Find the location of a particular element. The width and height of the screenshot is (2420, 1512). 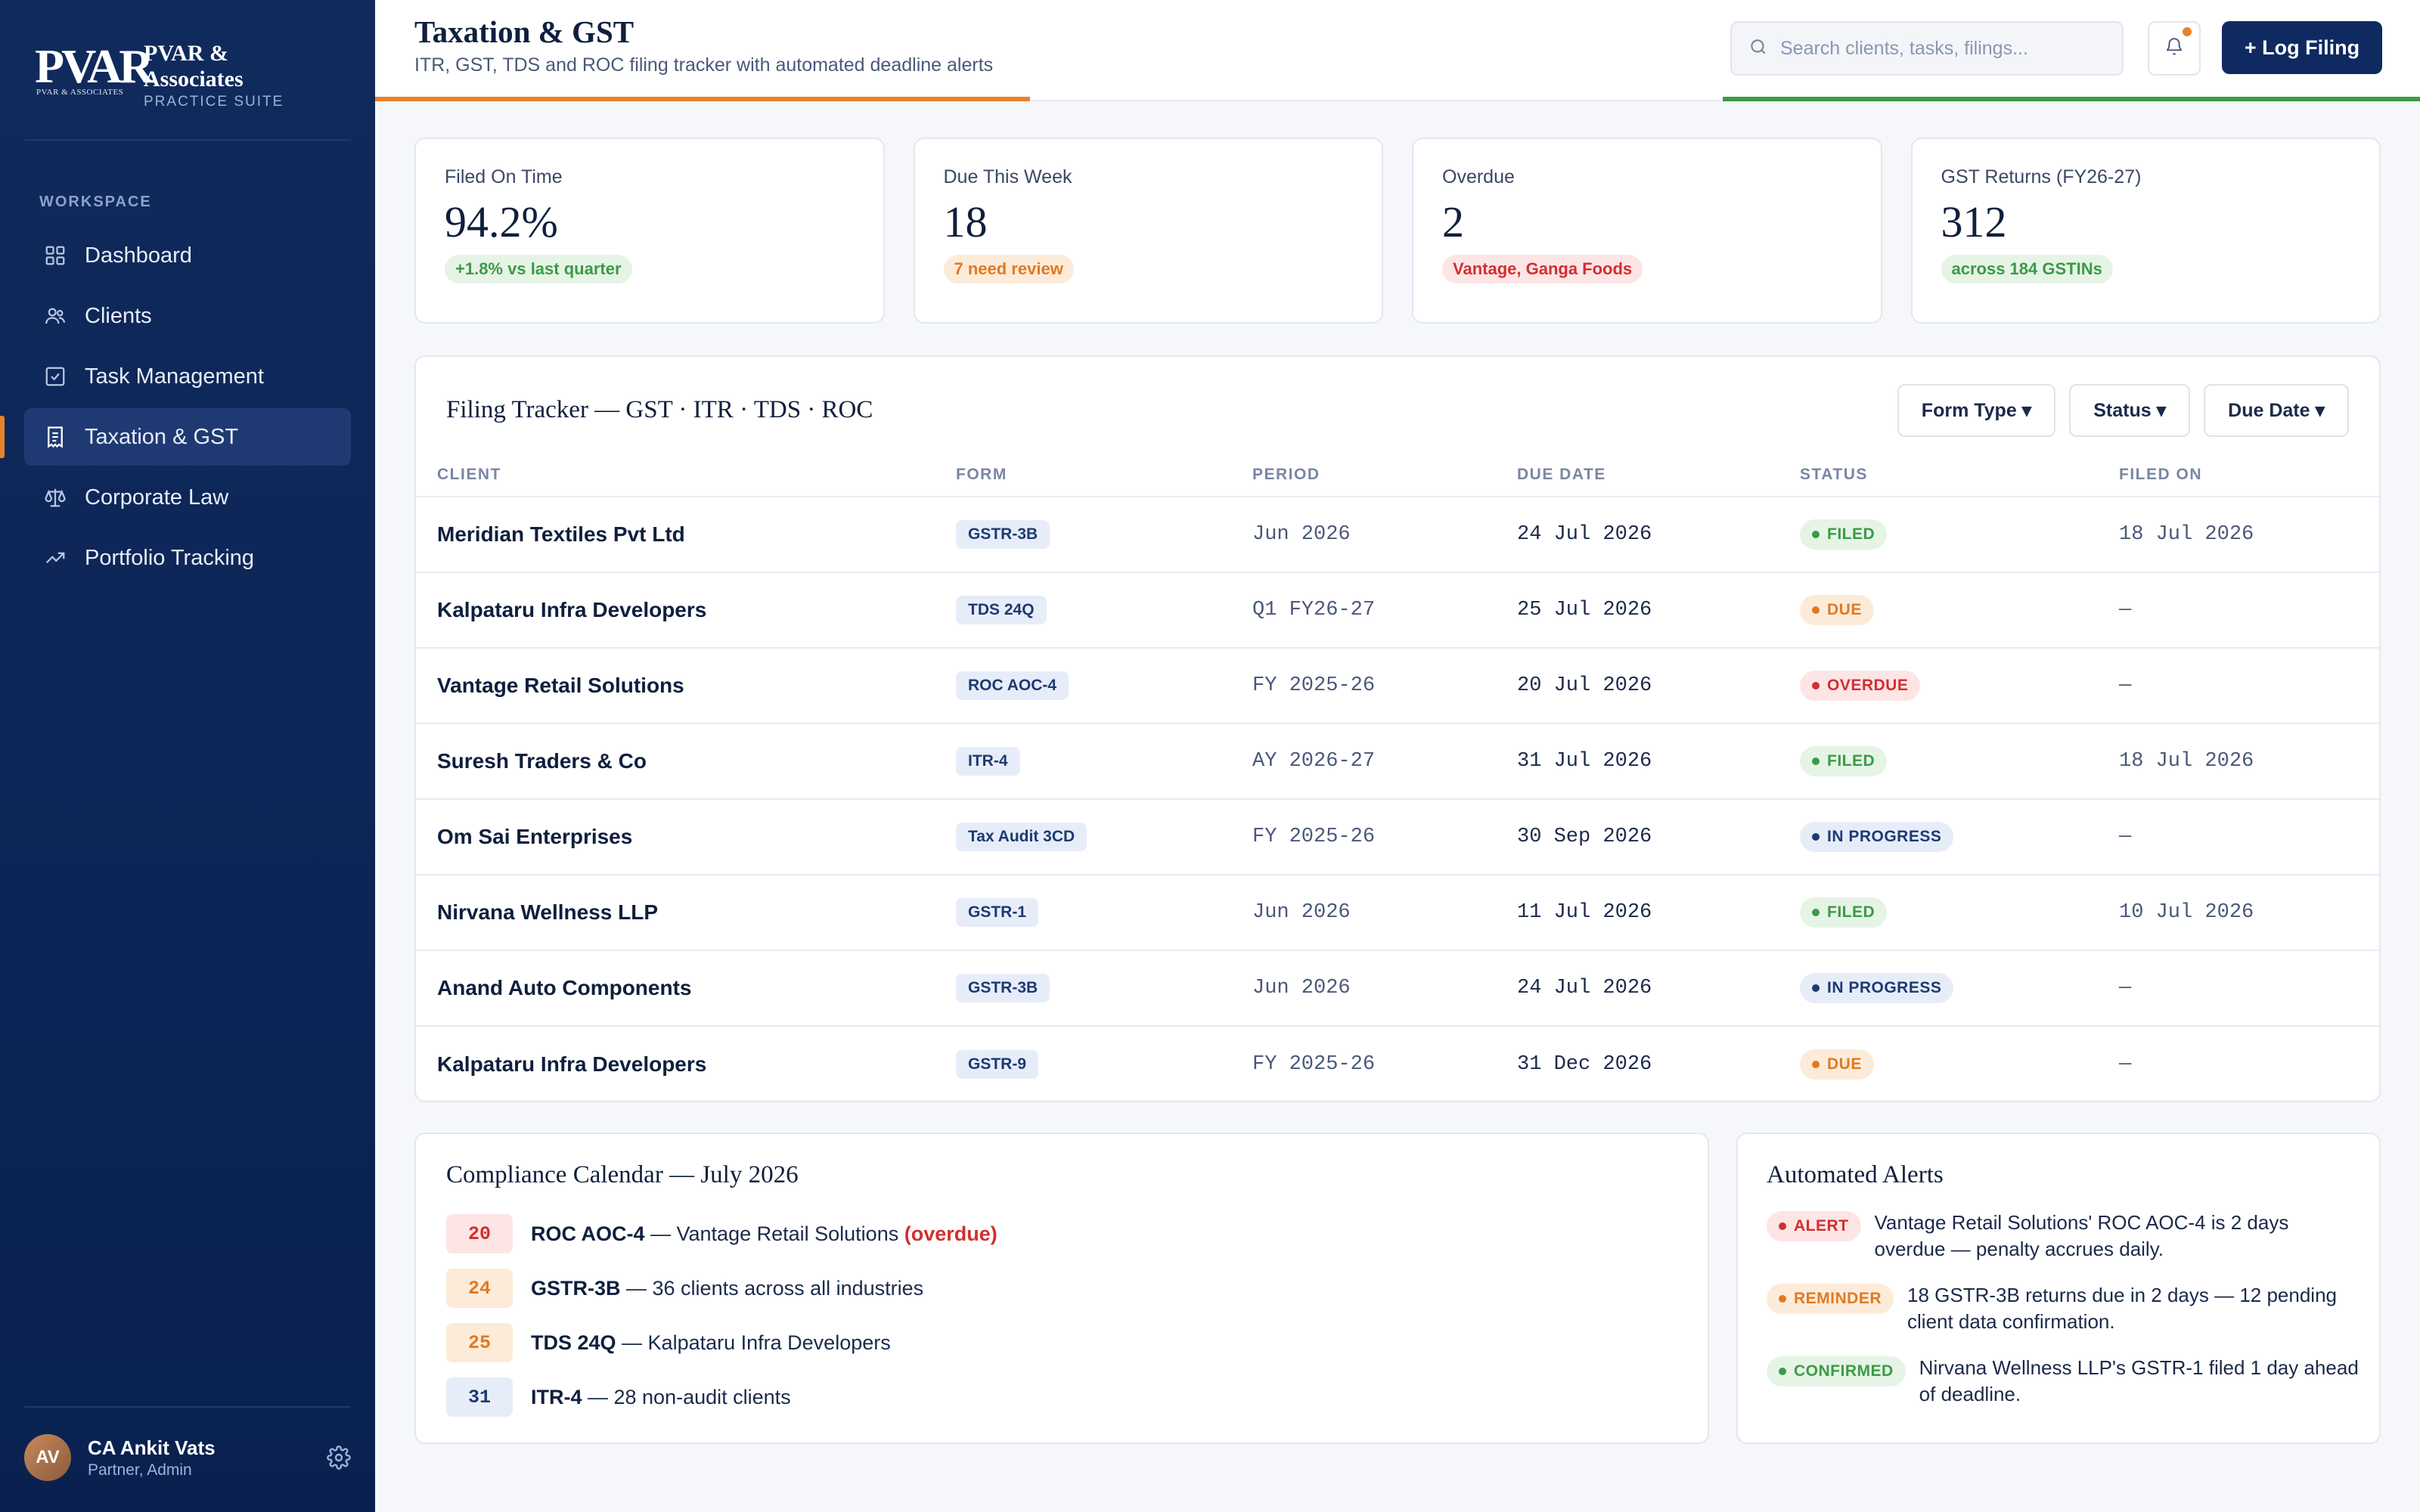

cell-due-date: 31 Dec 2026 is located at coordinates (1584, 1064).